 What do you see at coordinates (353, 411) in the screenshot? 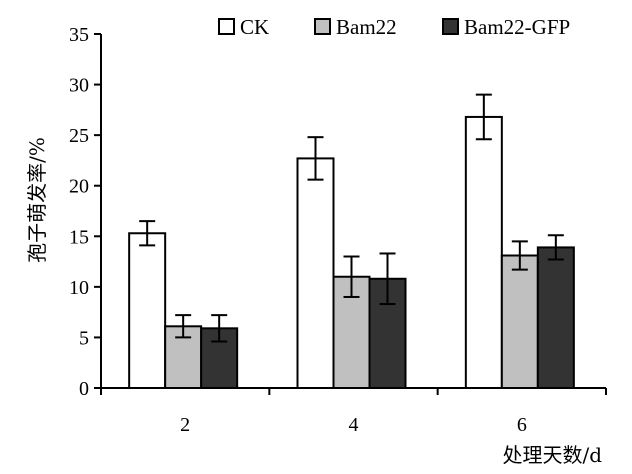
I see `x-axis: 2 4 6` at bounding box center [353, 411].